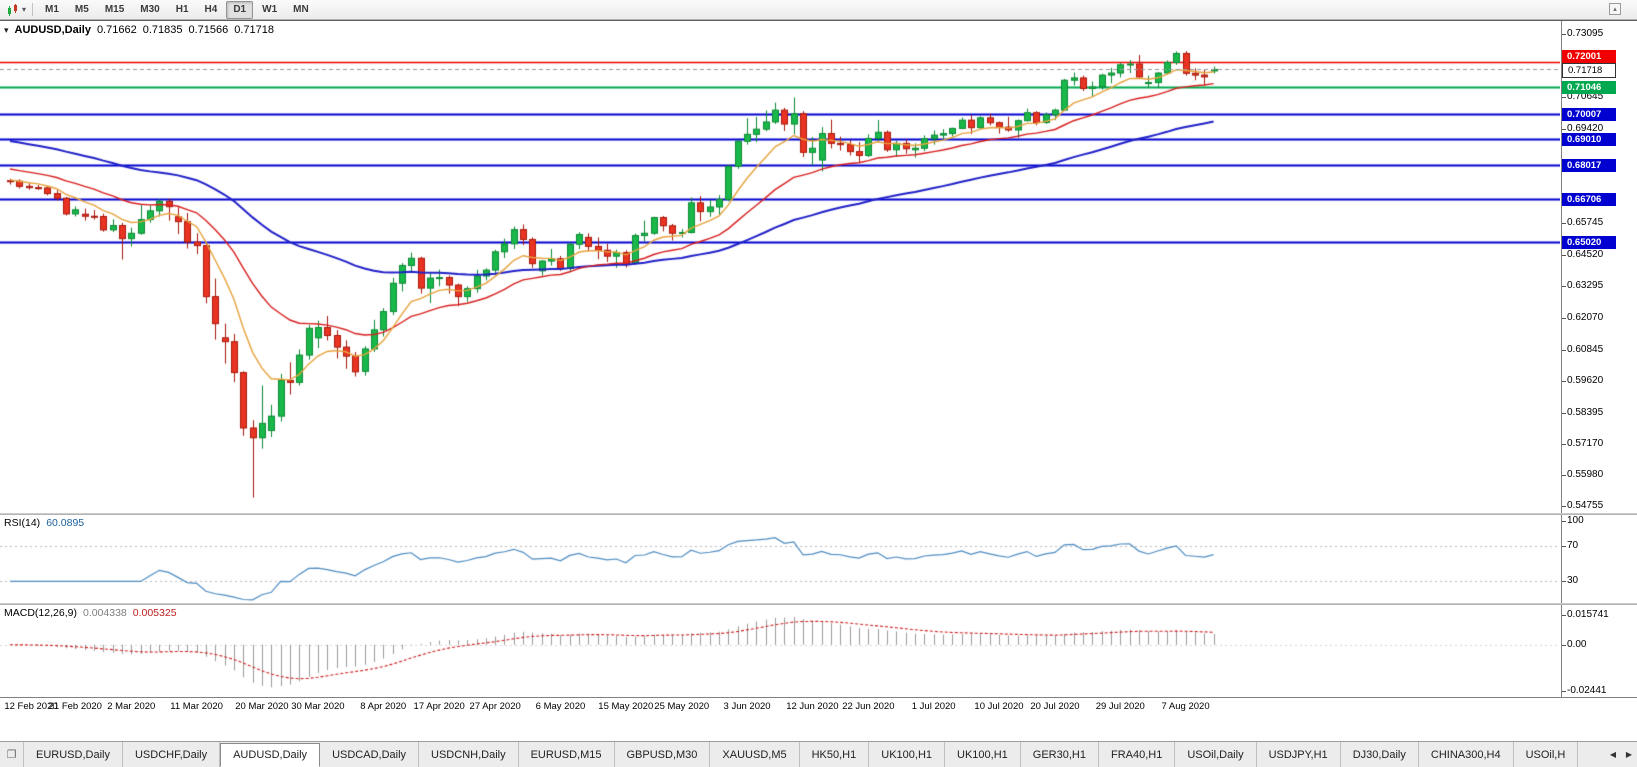 Image resolution: width=1637 pixels, height=767 pixels. I want to click on chart-type-caret-icon: ▾, so click(24, 9).